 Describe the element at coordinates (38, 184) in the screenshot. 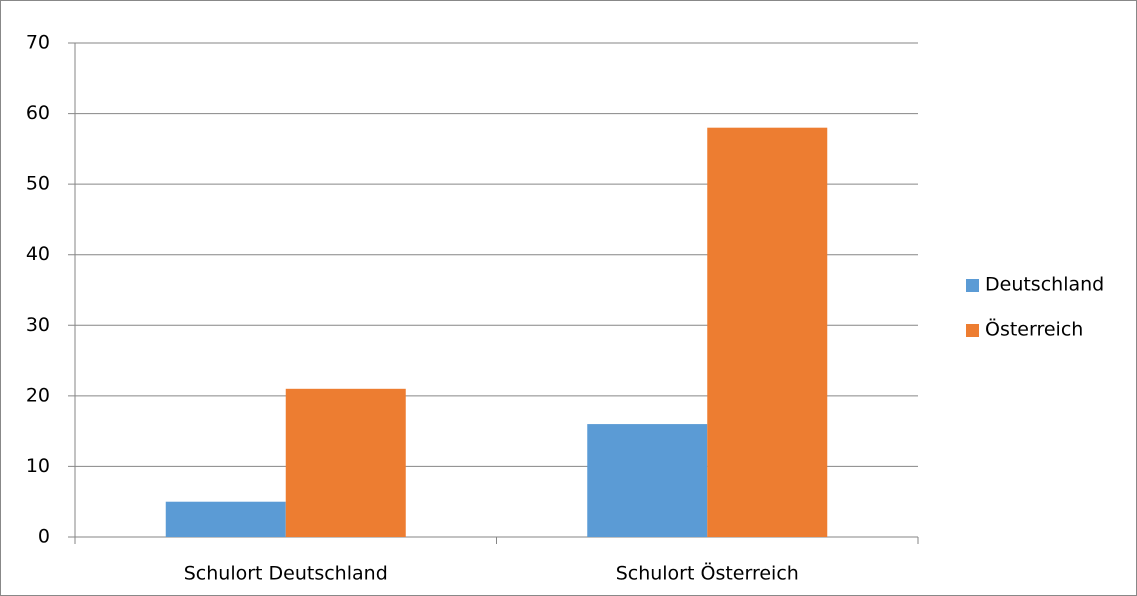

I see `y-tick-label: 50` at that location.